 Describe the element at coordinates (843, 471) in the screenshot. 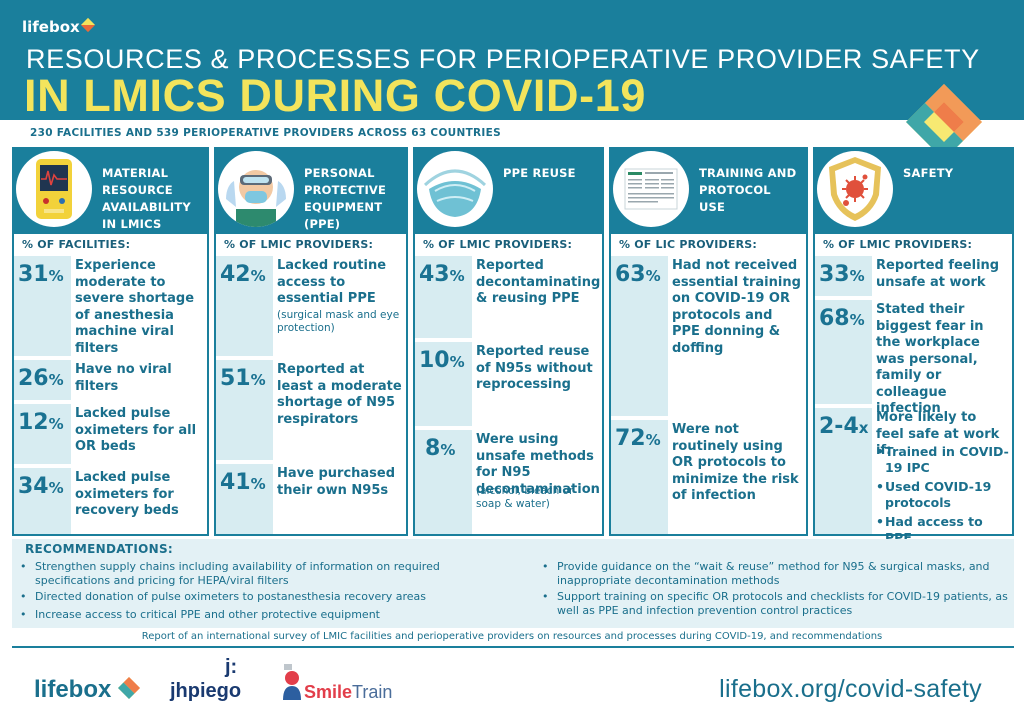

I see `stat-percent: 2-4x` at that location.